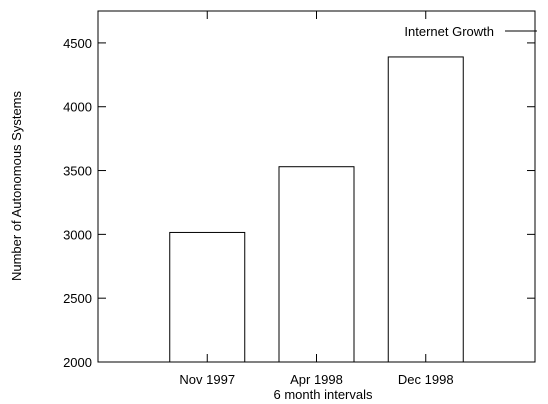 The width and height of the screenshot is (548, 404). What do you see at coordinates (77, 234) in the screenshot?
I see `y-tick-label: 3000` at bounding box center [77, 234].